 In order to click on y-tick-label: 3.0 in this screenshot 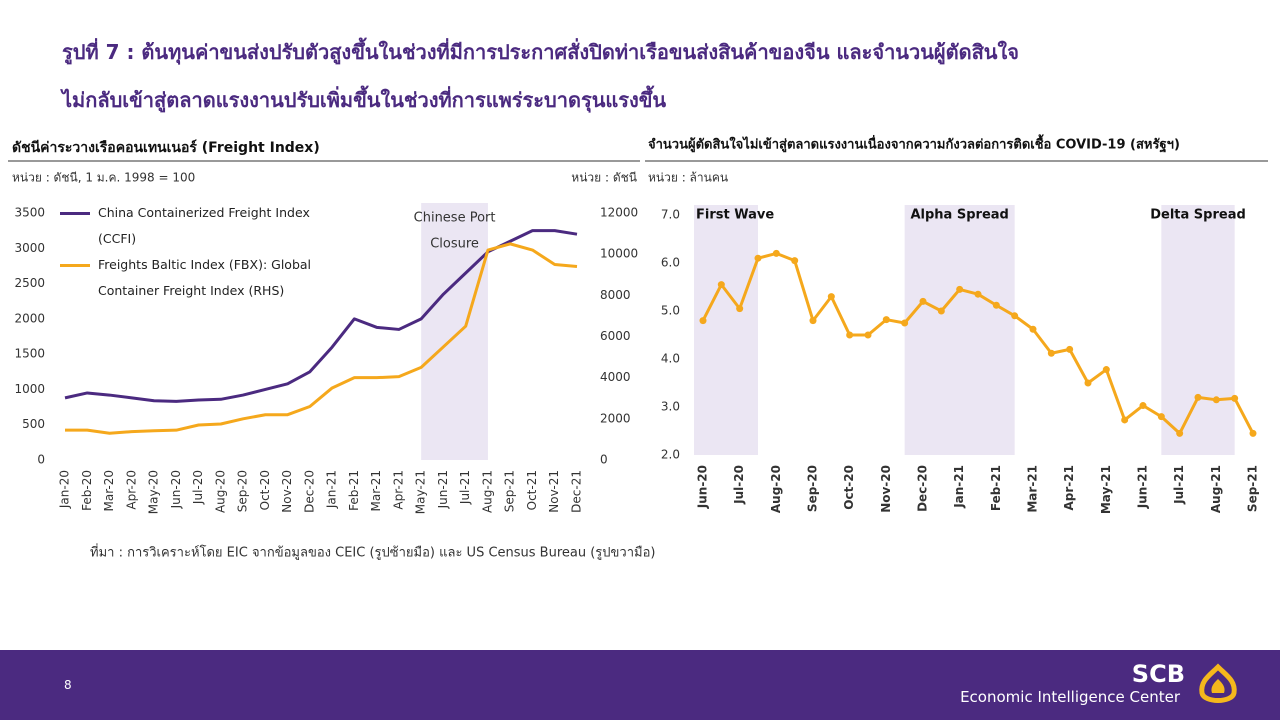, I will do `click(670, 407)`.